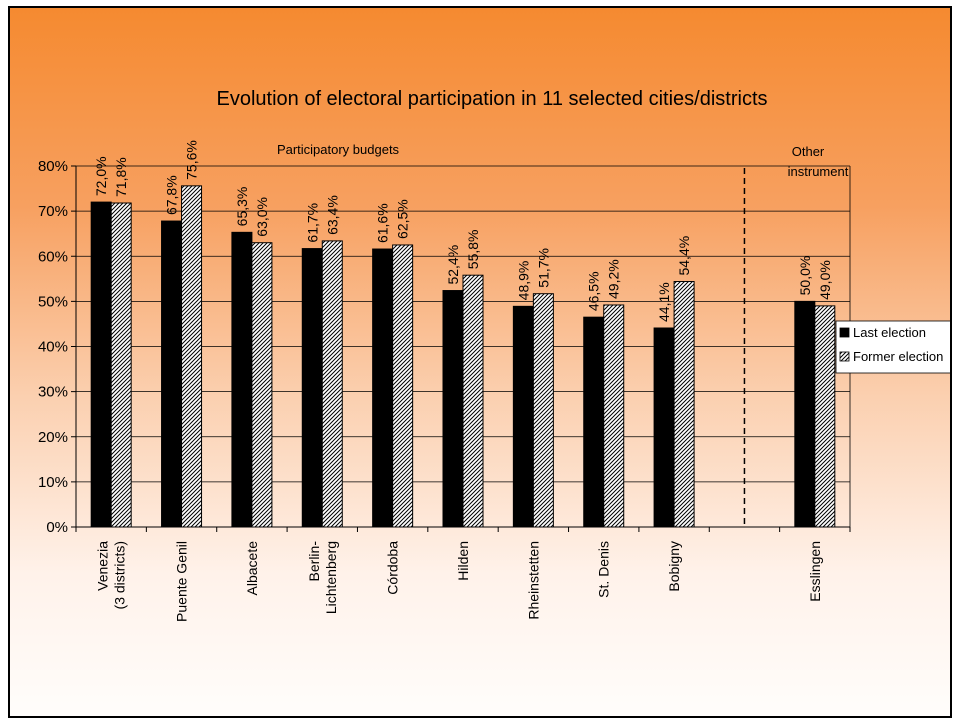 Image resolution: width=954 pixels, height=720 pixels. Describe the element at coordinates (192, 160) in the screenshot. I see `data-label-former: 75,6%` at that location.